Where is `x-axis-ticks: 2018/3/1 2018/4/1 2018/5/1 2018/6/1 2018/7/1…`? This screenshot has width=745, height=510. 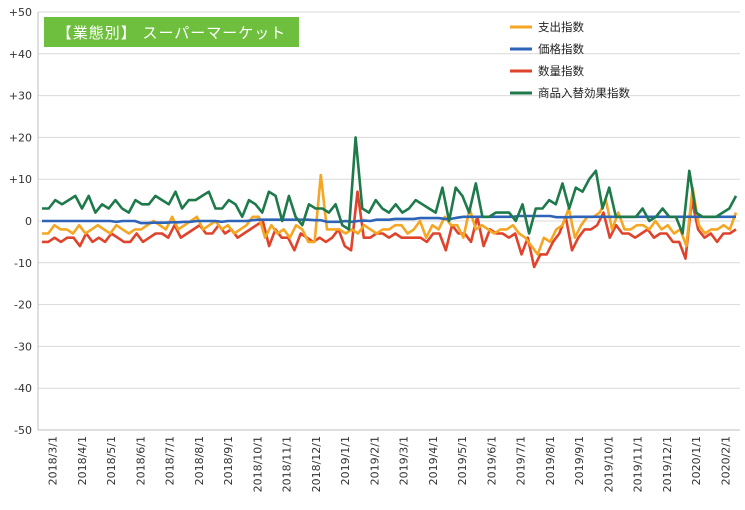 x-axis-ticks: 2018/3/1 2018/4/1 2018/5/1 2018/6/1 2018/7/1… is located at coordinates (390, 464).